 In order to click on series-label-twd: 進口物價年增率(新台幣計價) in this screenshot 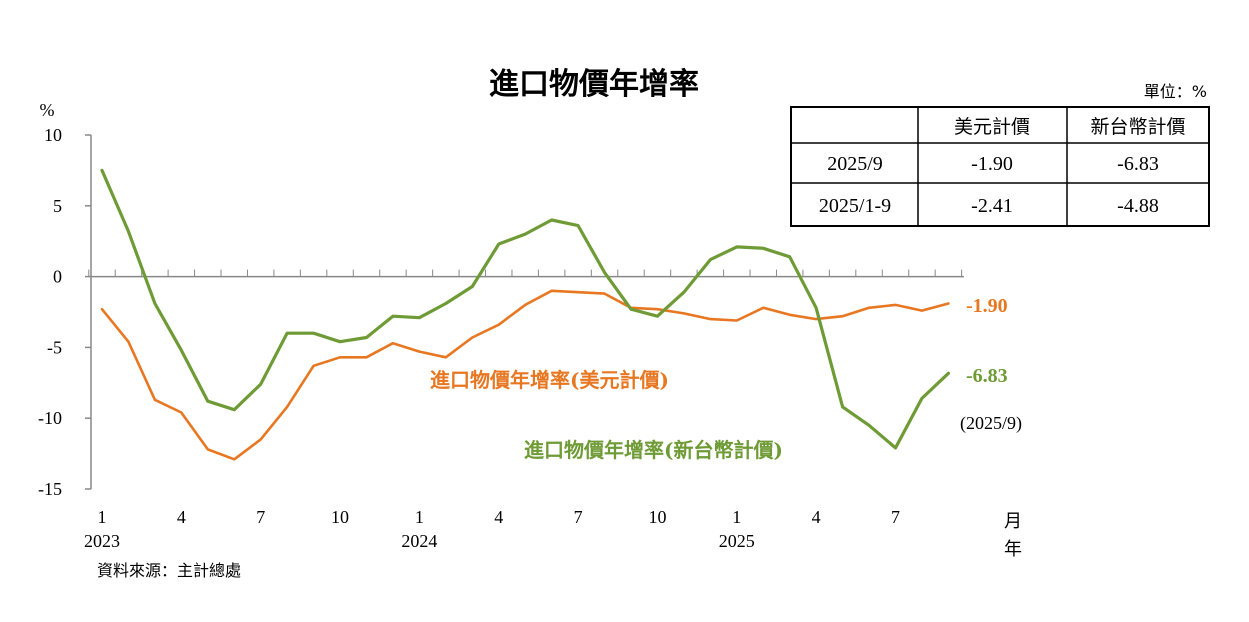, I will do `click(653, 450)`.